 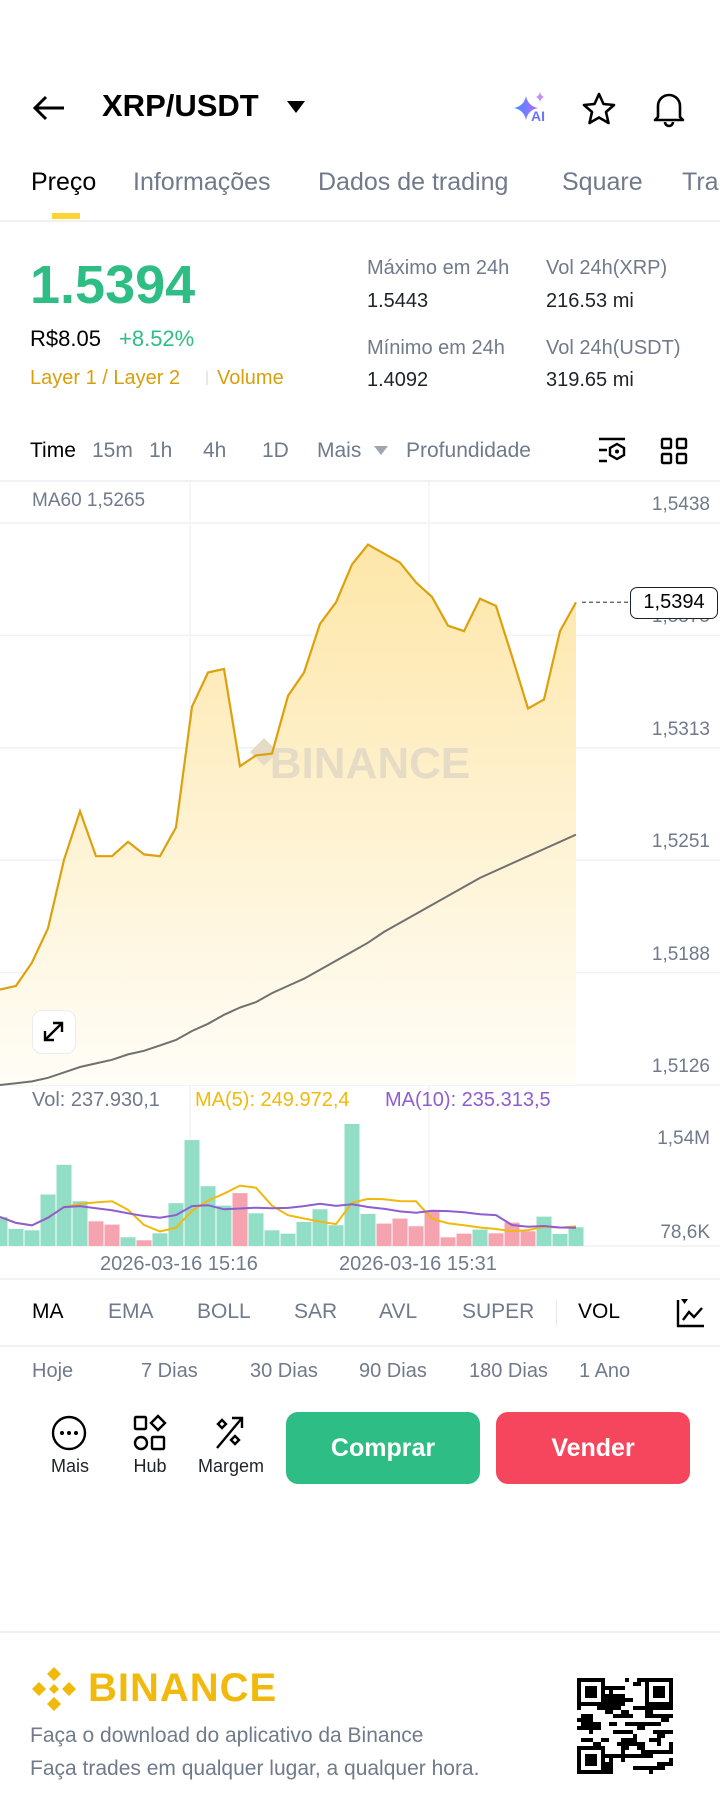 What do you see at coordinates (398, 1311) in the screenshot?
I see `indicator-avl: AVL` at bounding box center [398, 1311].